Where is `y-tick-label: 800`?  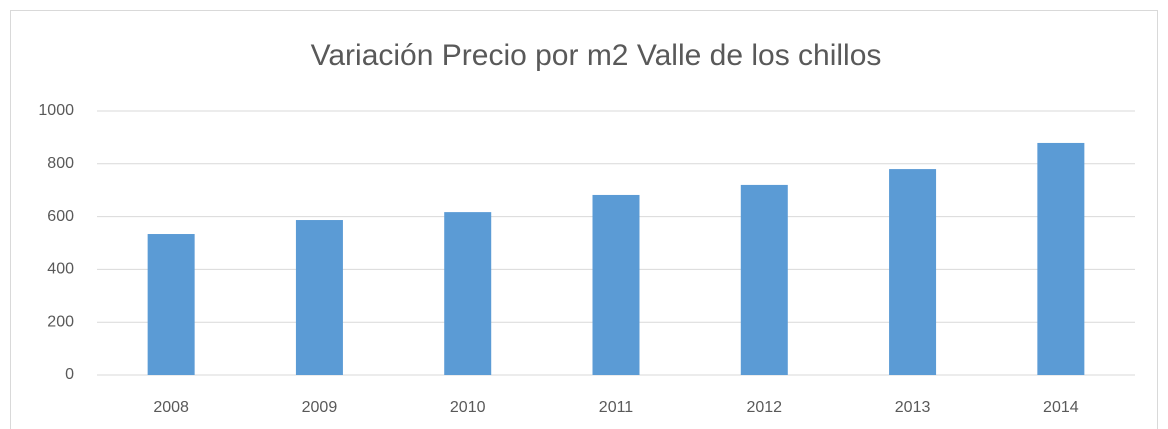
y-tick-label: 800 is located at coordinates (60, 163).